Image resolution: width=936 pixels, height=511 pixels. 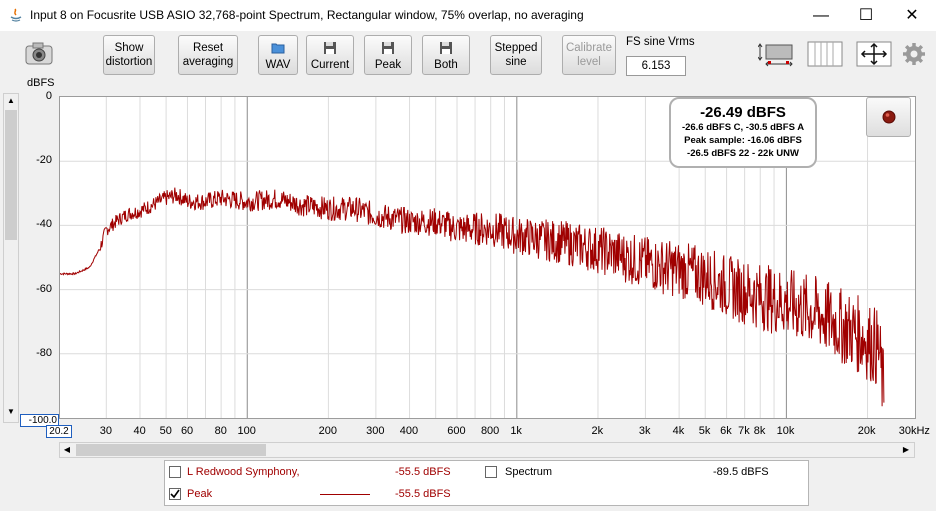 What do you see at coordinates (446, 55) in the screenshot?
I see `both-button: Both` at bounding box center [446, 55].